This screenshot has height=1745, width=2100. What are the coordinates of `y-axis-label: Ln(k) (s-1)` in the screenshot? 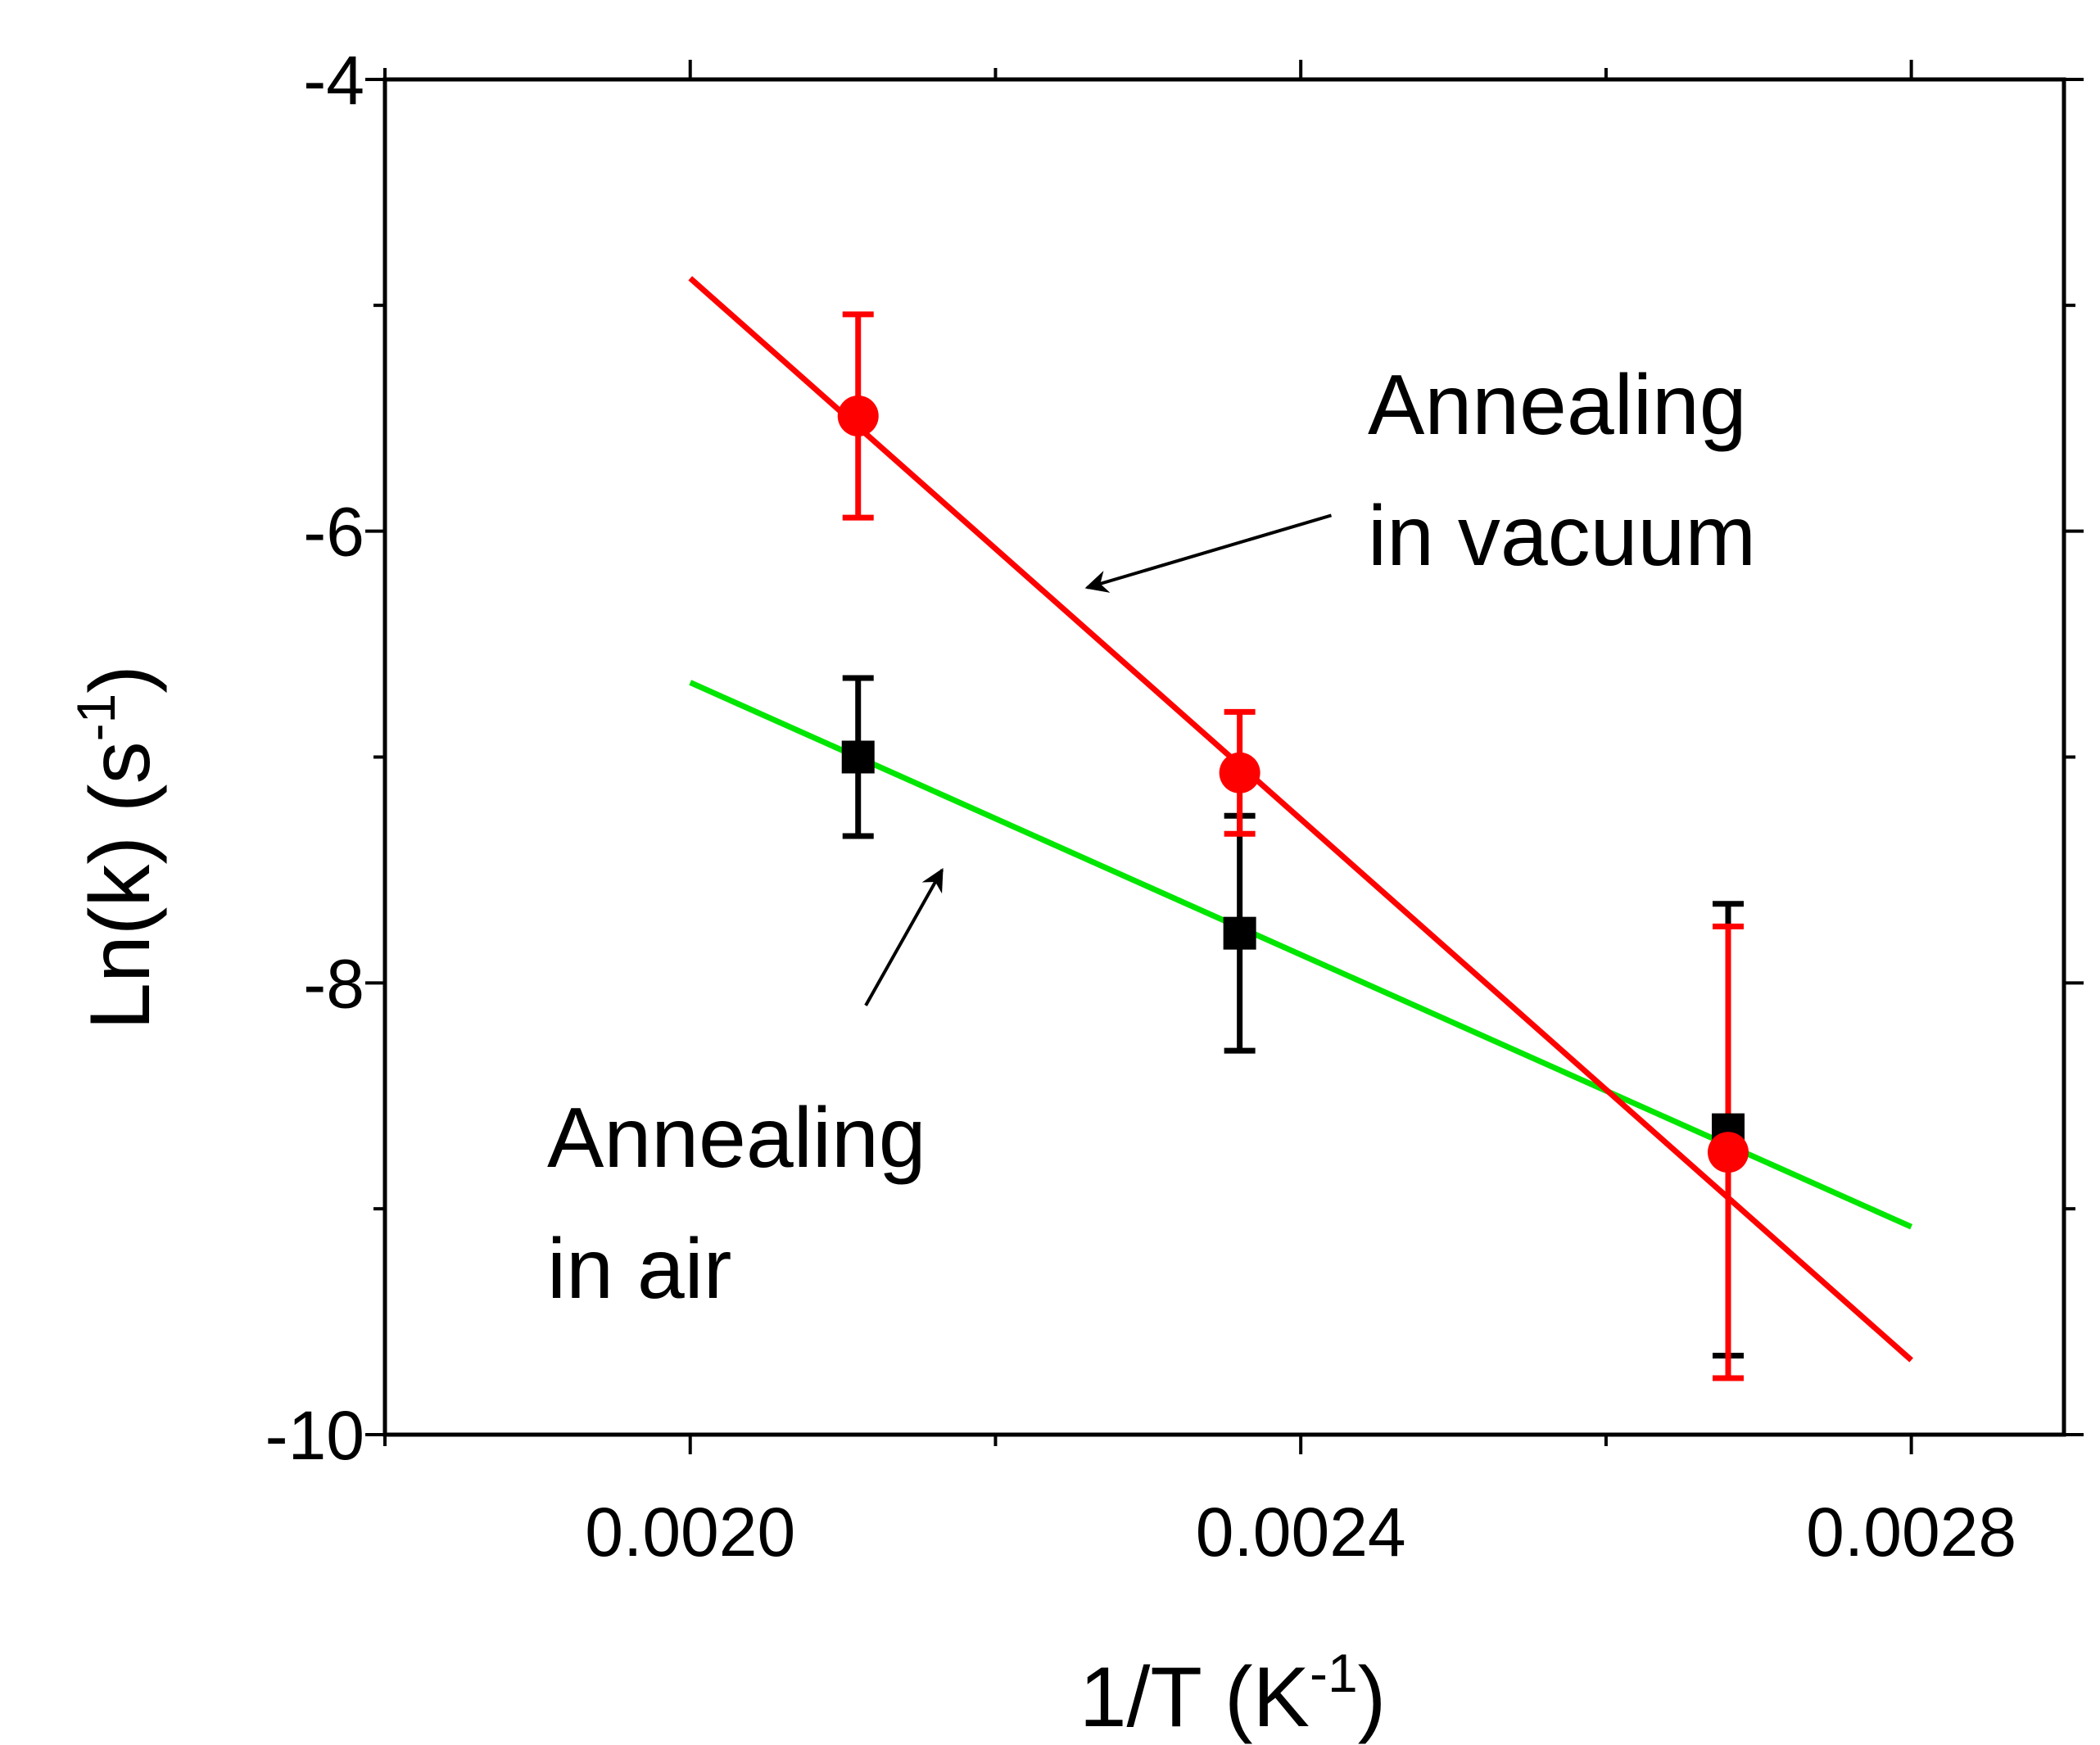 It's located at (117, 847).